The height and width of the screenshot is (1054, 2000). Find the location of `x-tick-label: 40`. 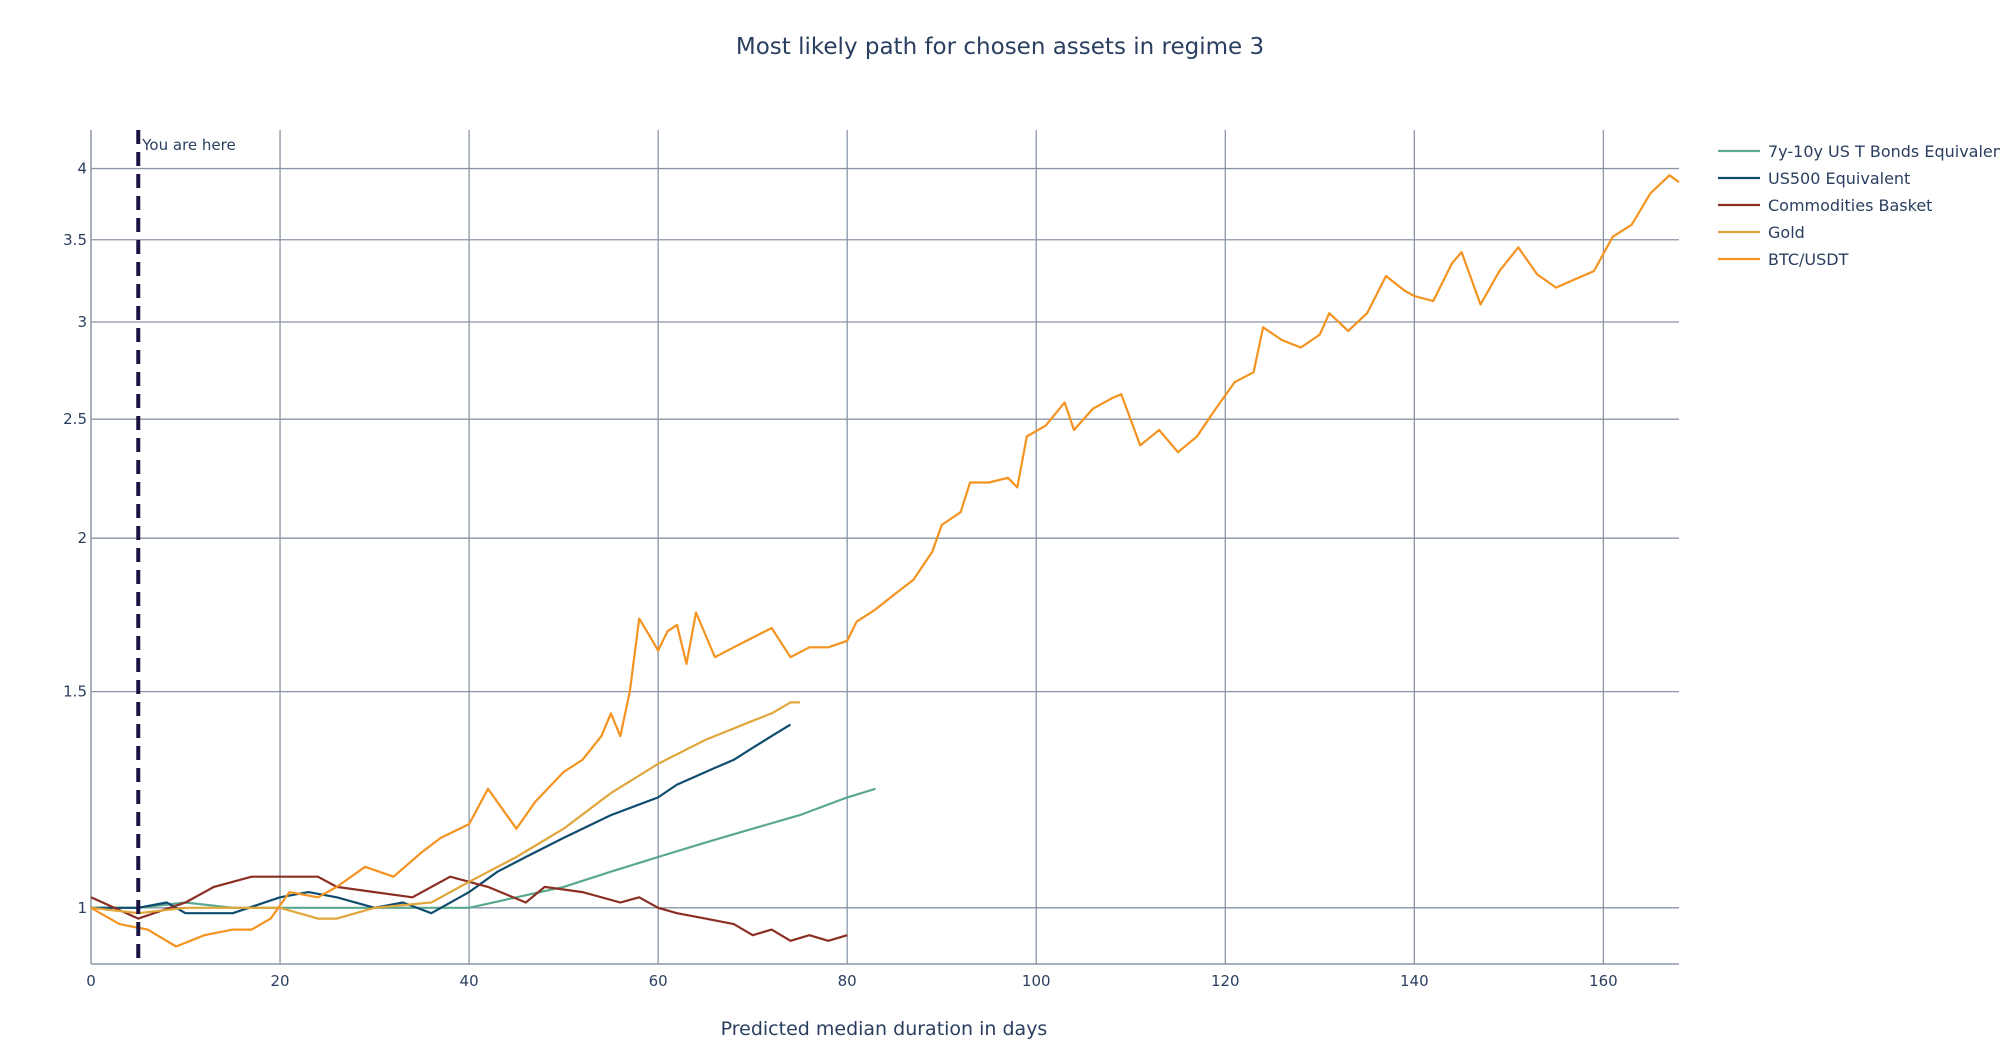

x-tick-label: 40 is located at coordinates (469, 981).